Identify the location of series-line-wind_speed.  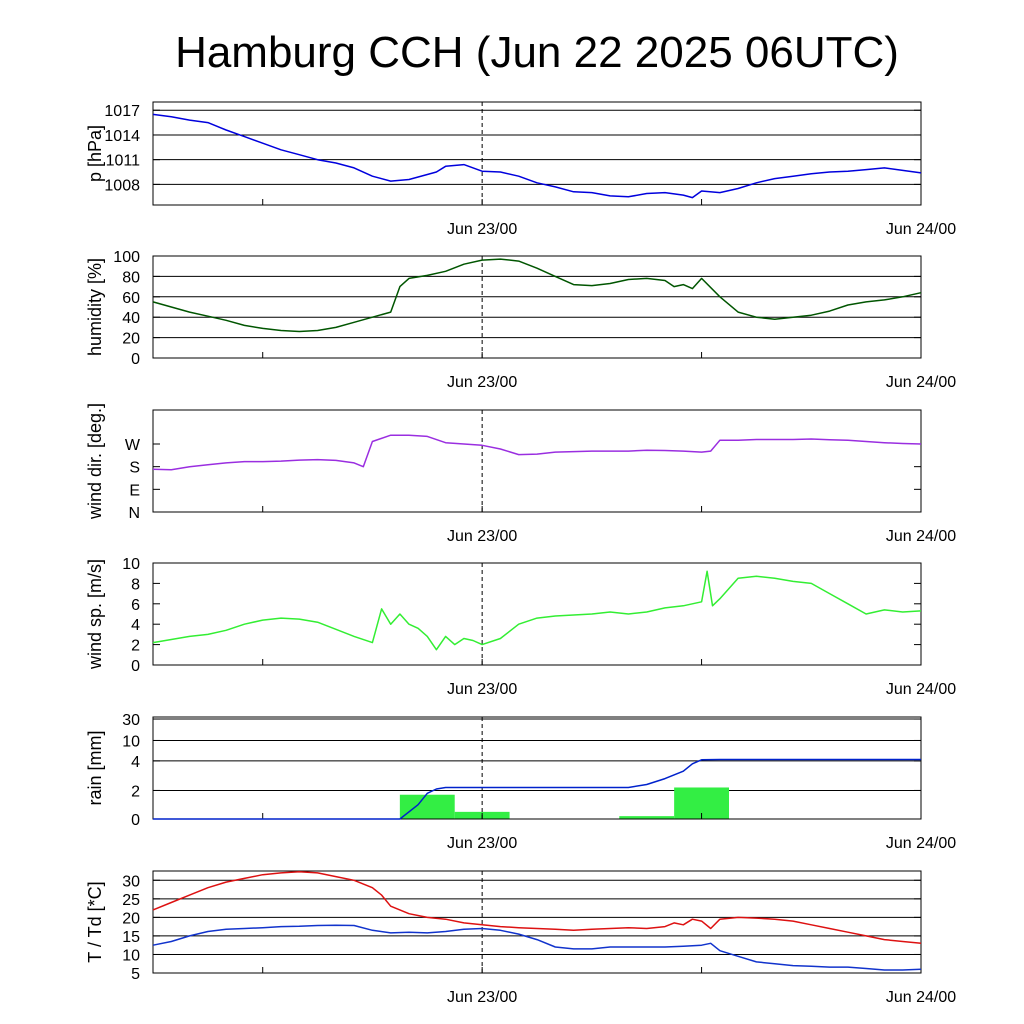
(537, 610).